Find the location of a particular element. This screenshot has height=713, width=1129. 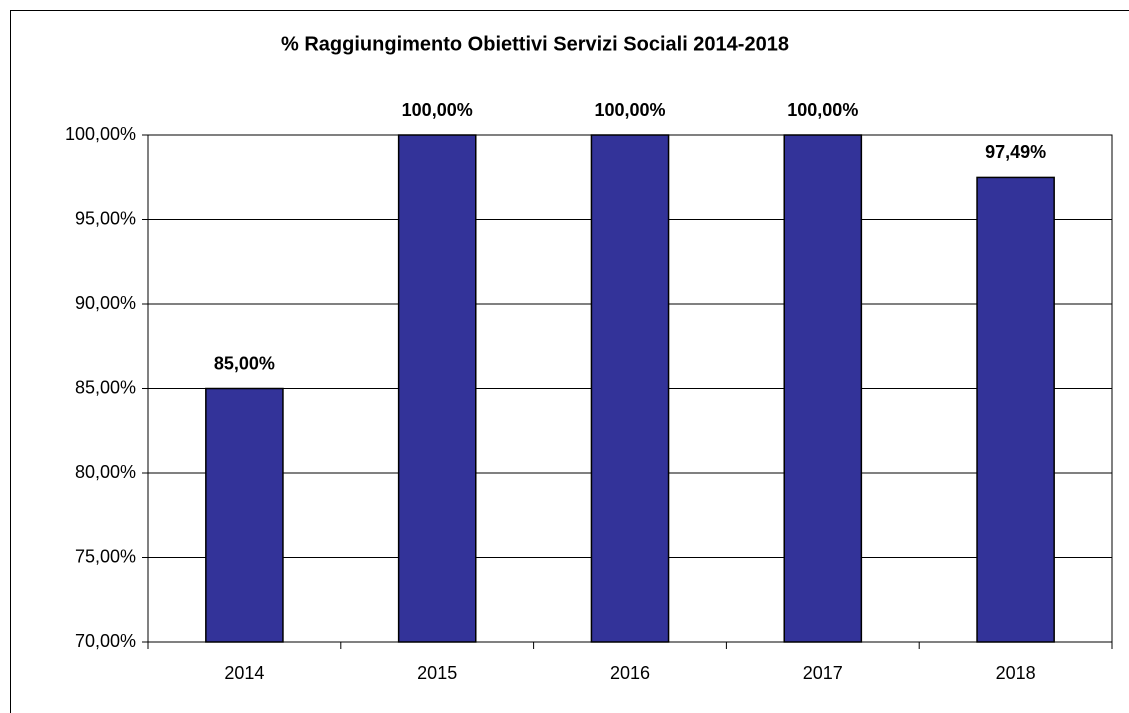

y-tick-label: 85,00% is located at coordinates (105, 387).